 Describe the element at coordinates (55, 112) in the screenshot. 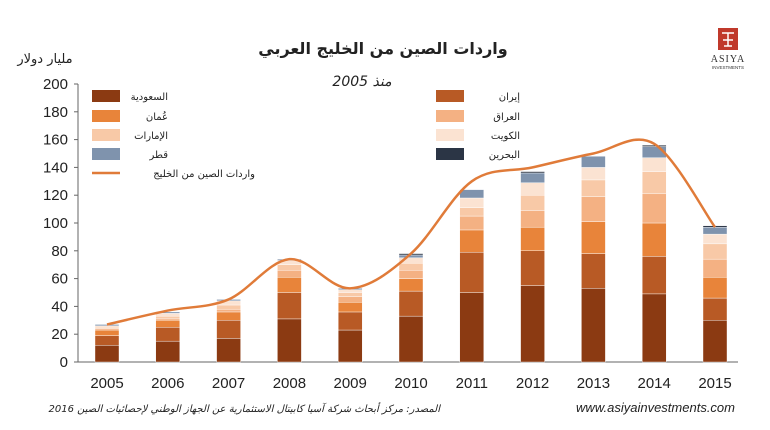

I see `y-tick-label: 180` at that location.